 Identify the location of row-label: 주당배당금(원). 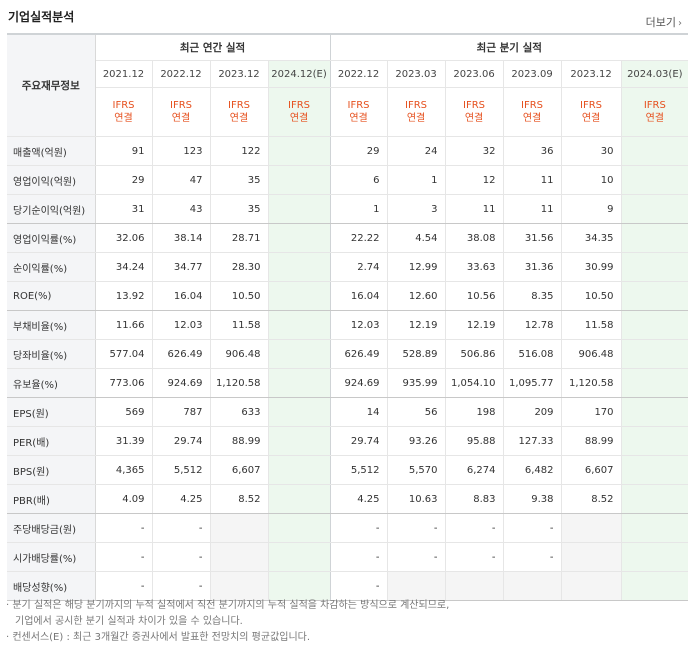
(51, 528).